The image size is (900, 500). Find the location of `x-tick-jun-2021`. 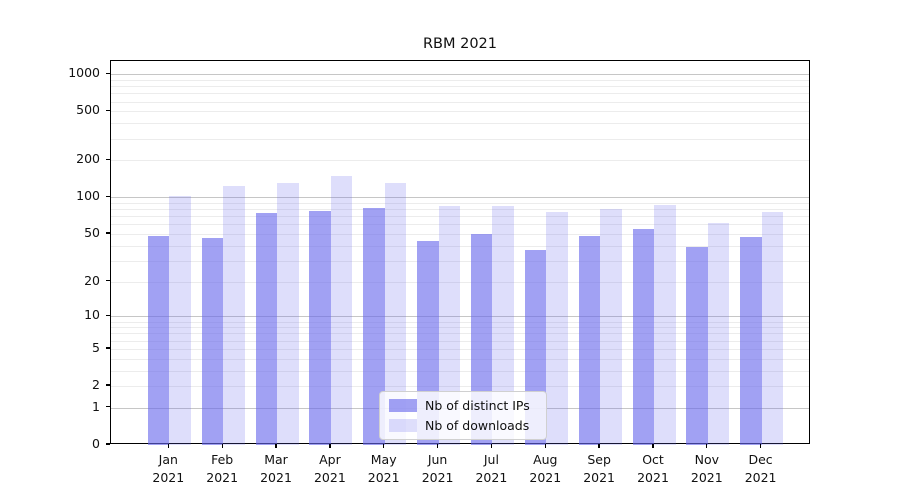

x-tick-jun-2021 is located at coordinates (437, 446).